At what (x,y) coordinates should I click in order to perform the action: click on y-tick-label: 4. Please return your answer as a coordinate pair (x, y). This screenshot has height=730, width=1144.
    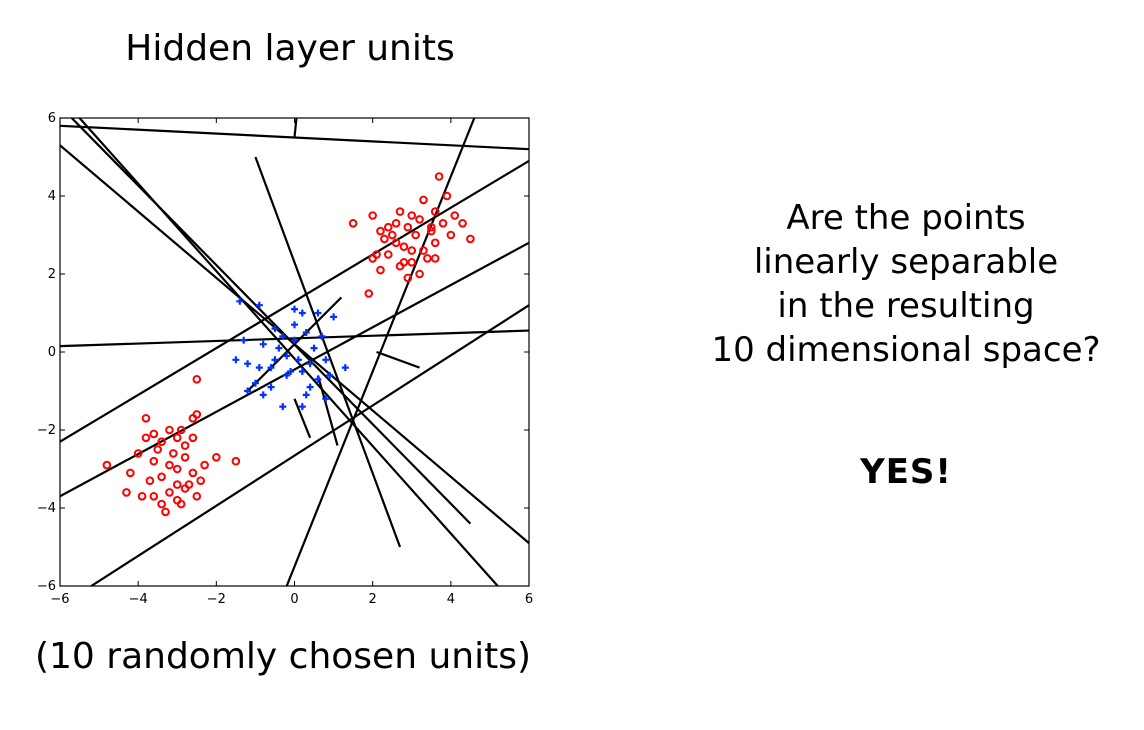
    Looking at the image, I should click on (52, 196).